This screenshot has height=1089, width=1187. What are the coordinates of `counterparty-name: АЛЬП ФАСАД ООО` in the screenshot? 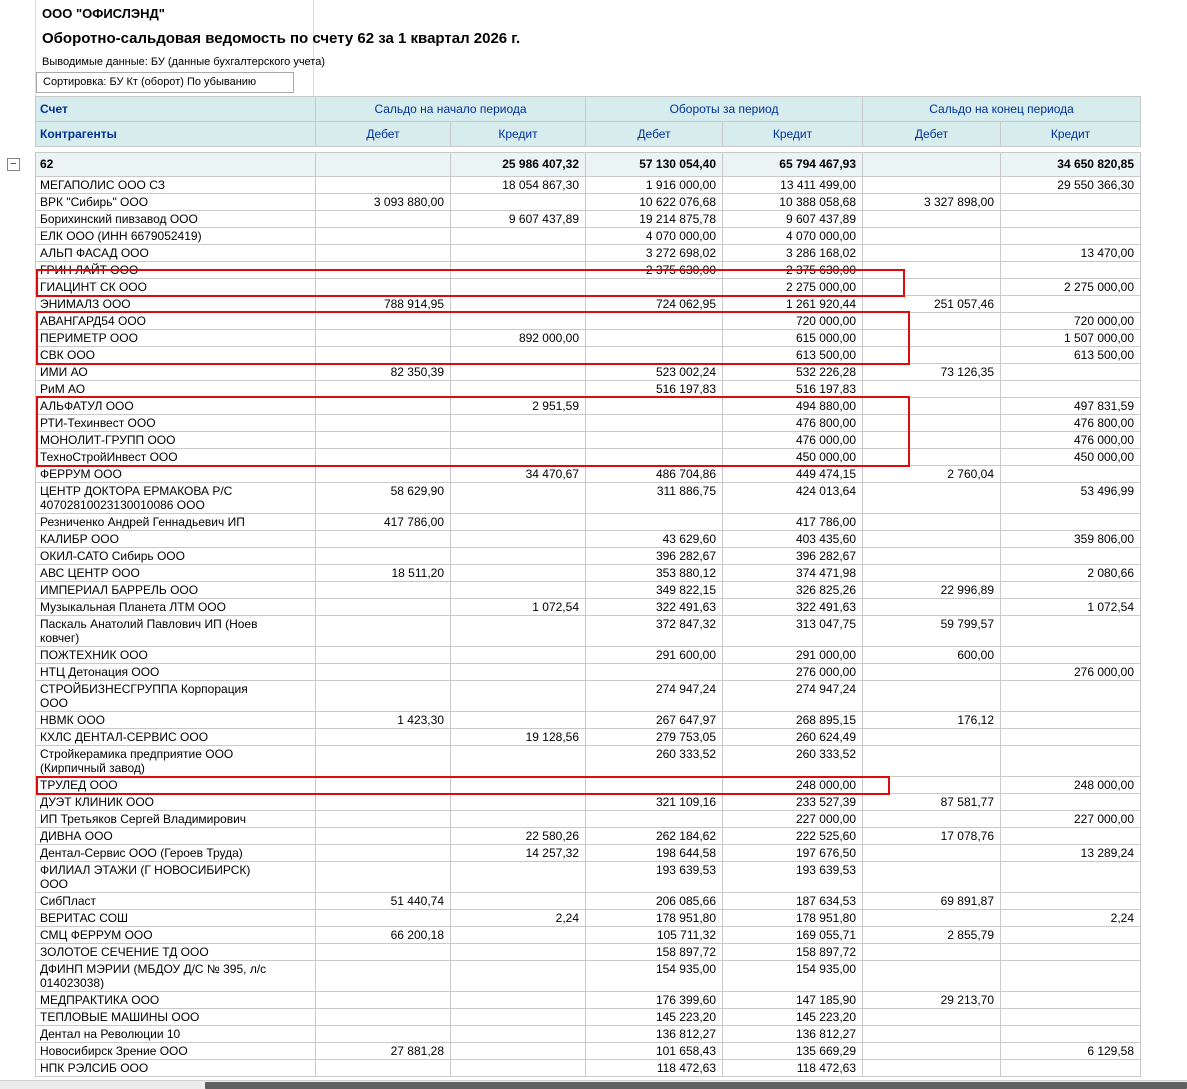 It's located at (175, 253).